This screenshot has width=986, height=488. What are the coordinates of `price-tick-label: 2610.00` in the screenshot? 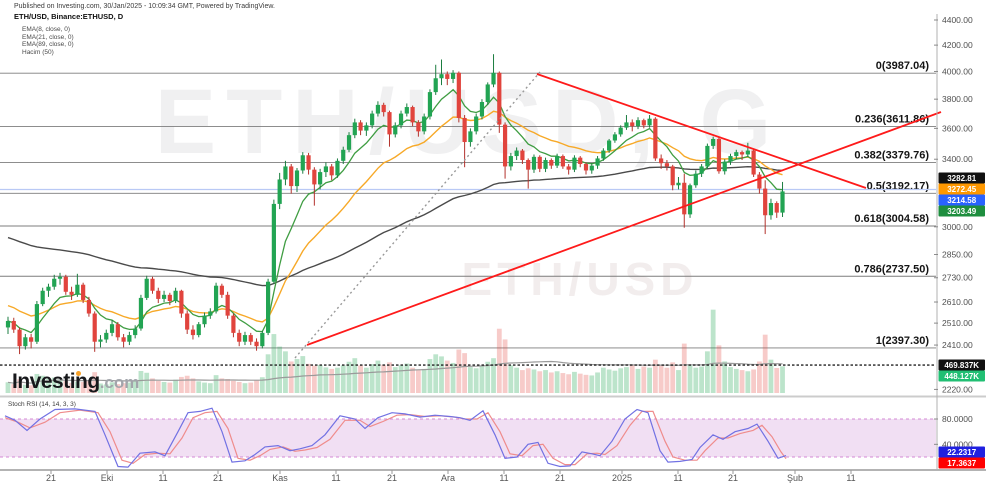 It's located at (957, 302).